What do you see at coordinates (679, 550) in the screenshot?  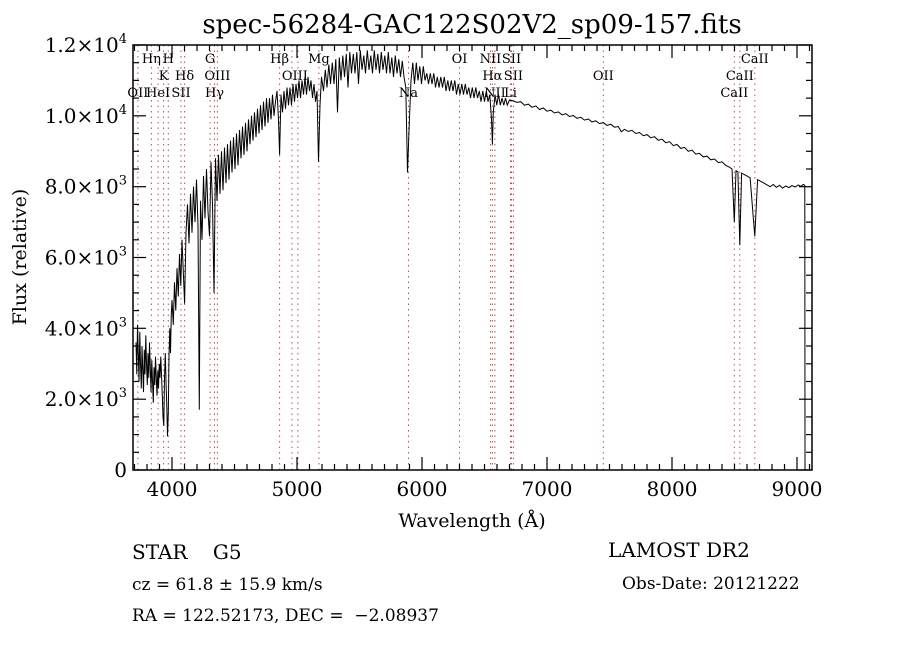 I see `survey-text: LAMOST DR2` at bounding box center [679, 550].